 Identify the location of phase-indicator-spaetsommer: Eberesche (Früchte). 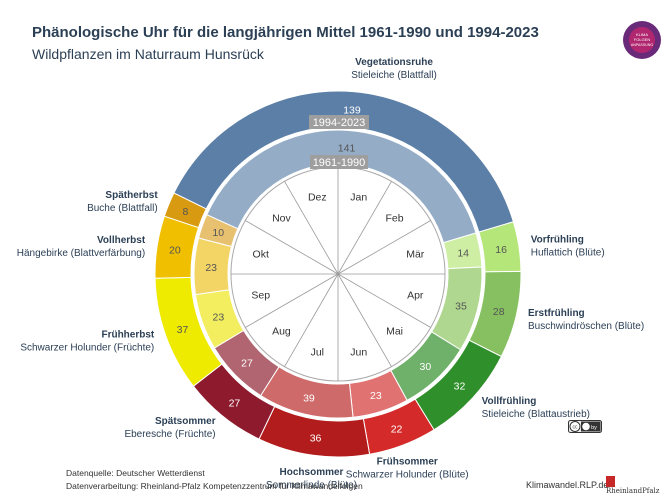
(169, 434).